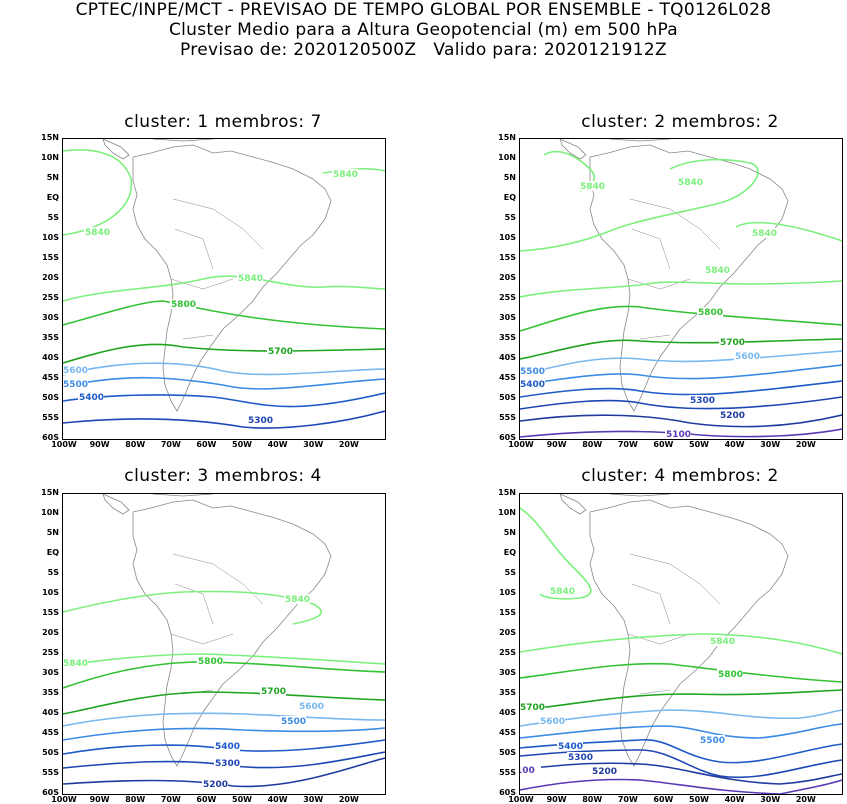  What do you see at coordinates (50, 357) in the screenshot?
I see `latitude-tick-label: 40S` at bounding box center [50, 357].